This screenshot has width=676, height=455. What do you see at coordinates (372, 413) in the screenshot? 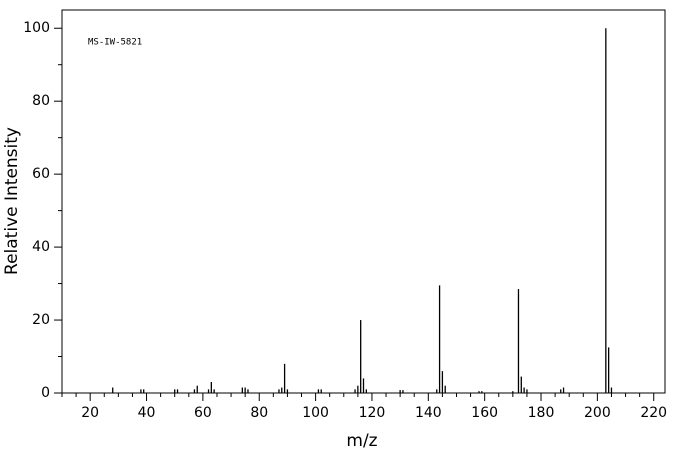
I see `x-tick-label: 120` at bounding box center [372, 413].